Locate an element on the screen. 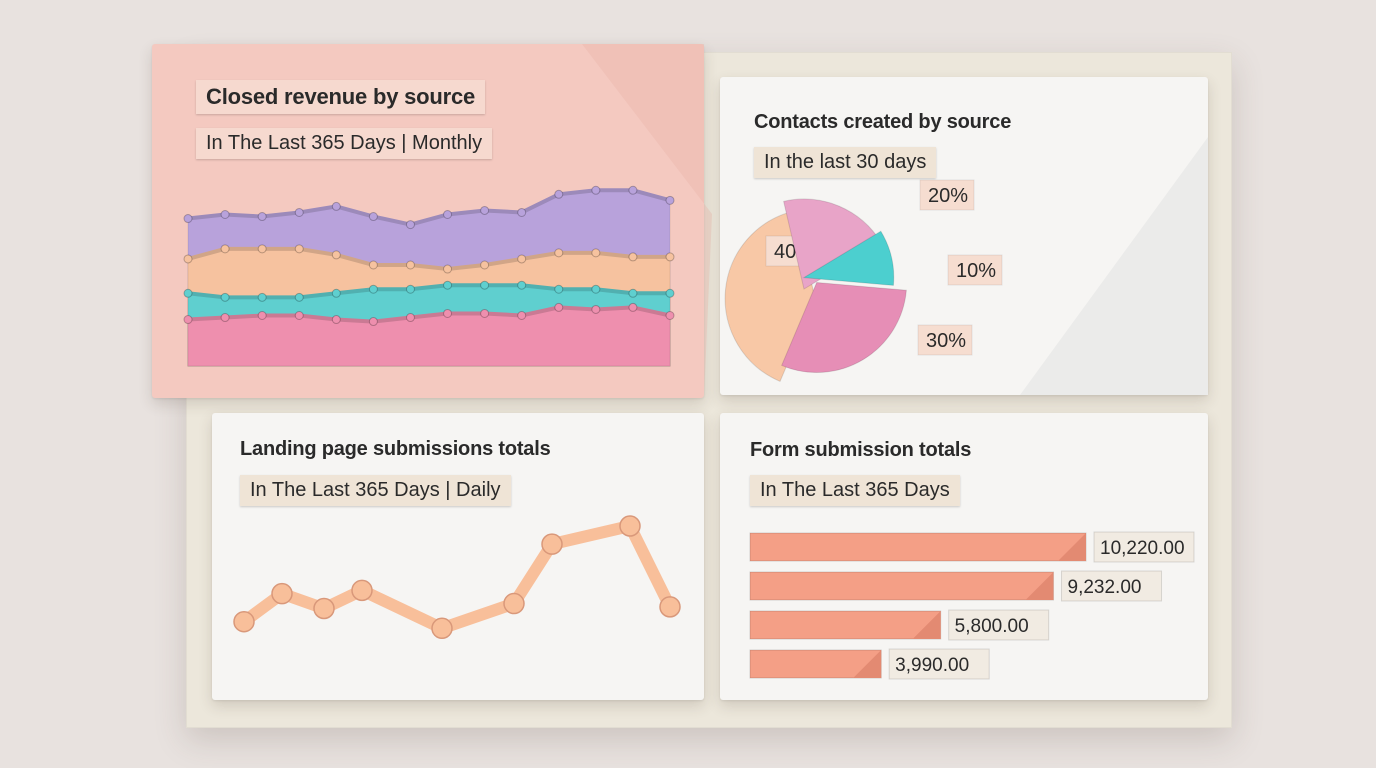  page-fold-shade is located at coordinates (1114, 266).